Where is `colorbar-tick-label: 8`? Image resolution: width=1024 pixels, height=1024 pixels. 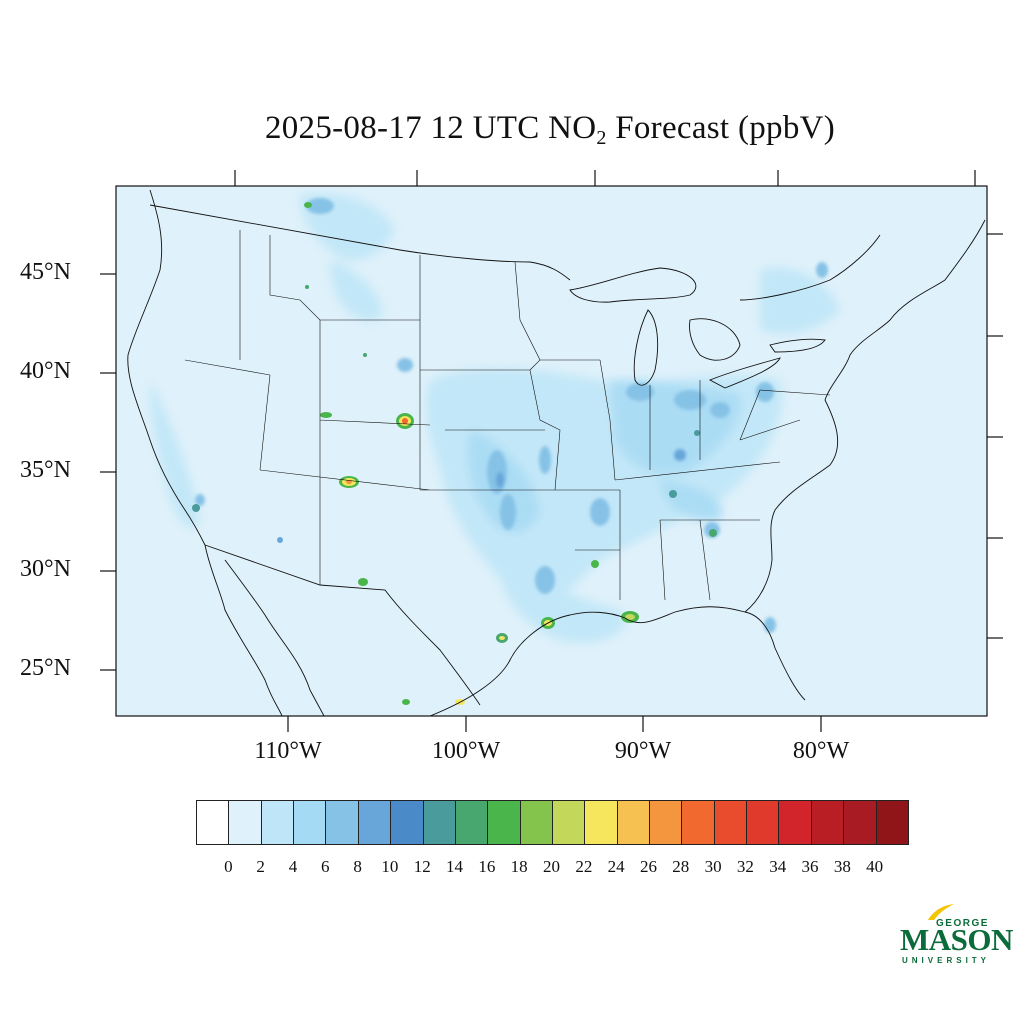
colorbar-tick-label: 8 is located at coordinates (357, 866).